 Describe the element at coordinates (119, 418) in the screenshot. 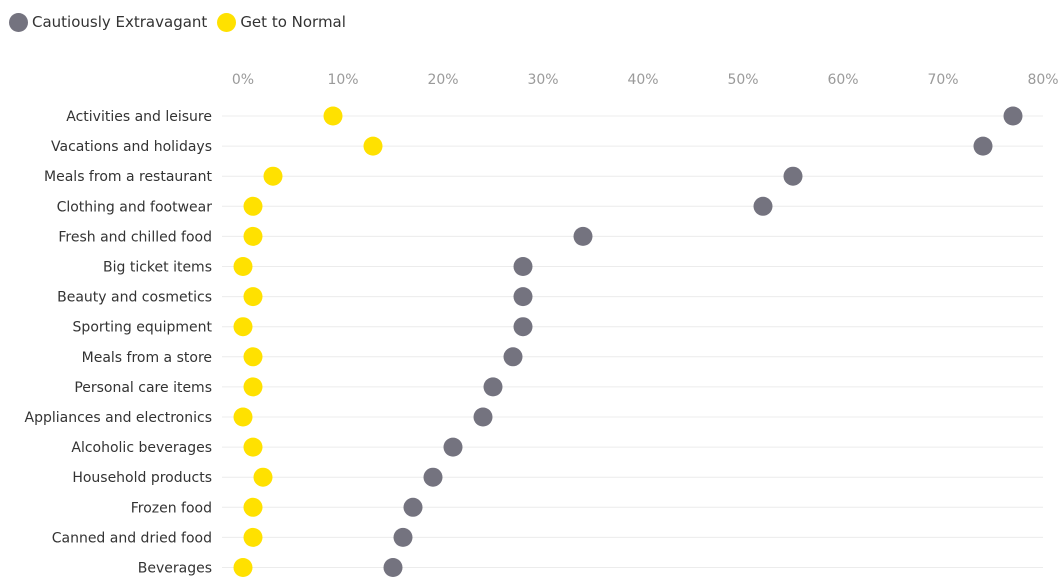

I see `category-label: Appliances and electronics` at that location.